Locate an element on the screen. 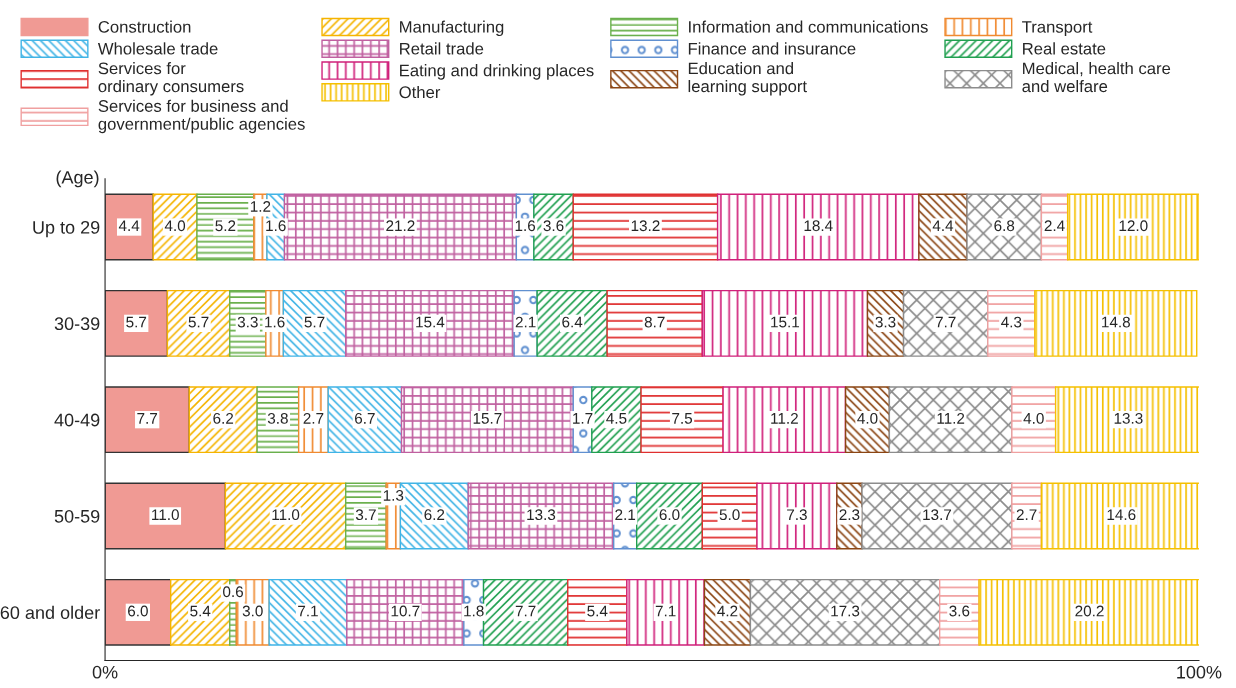  data-label: 0.6 is located at coordinates (233, 592).